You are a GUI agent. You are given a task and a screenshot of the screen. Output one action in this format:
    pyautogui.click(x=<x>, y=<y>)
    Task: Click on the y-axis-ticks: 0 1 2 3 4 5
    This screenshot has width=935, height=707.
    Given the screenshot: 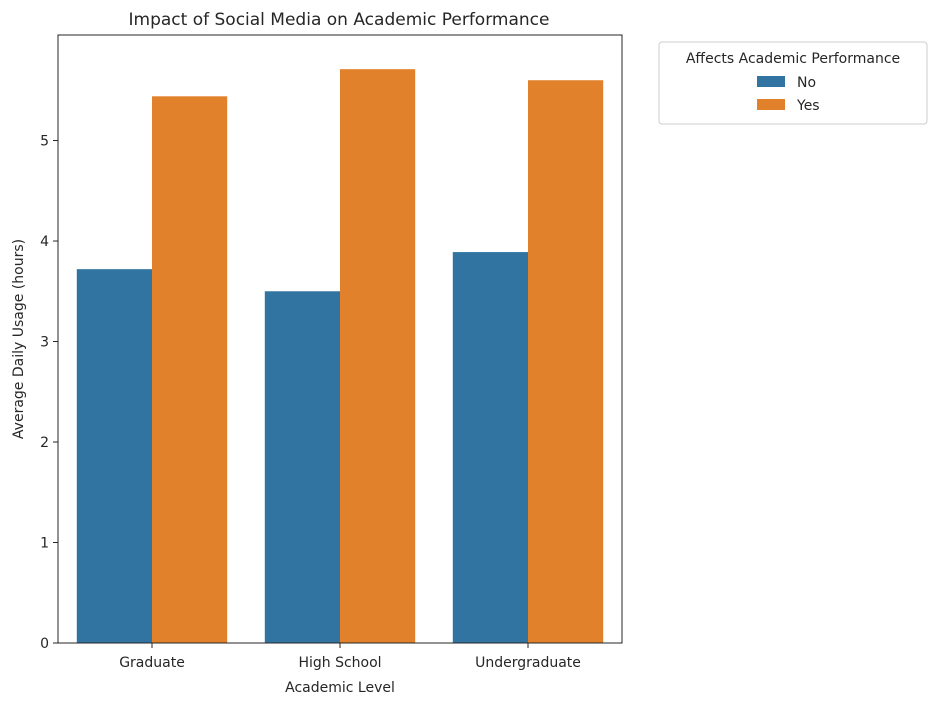 What is the action you would take?
    pyautogui.click(x=49, y=393)
    